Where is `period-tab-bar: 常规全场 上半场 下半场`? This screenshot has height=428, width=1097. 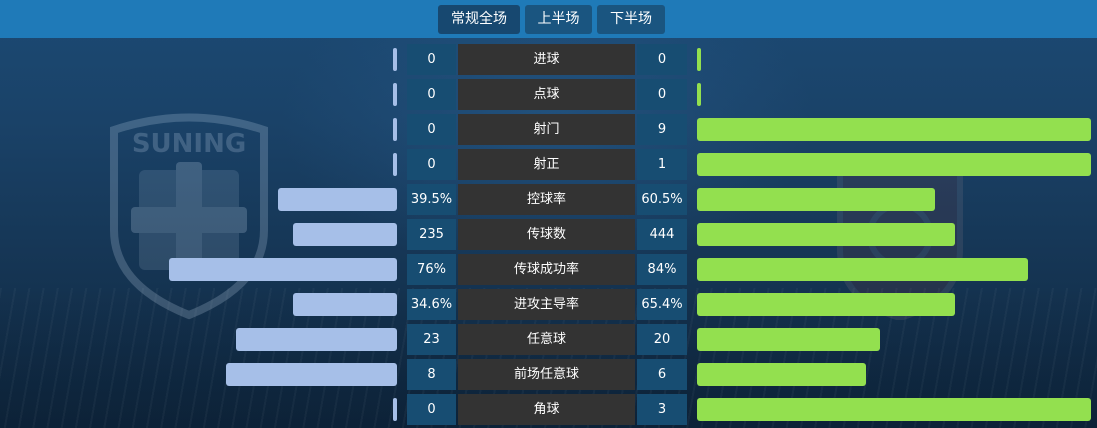 period-tab-bar: 常规全场 上半场 下半场 is located at coordinates (548, 19).